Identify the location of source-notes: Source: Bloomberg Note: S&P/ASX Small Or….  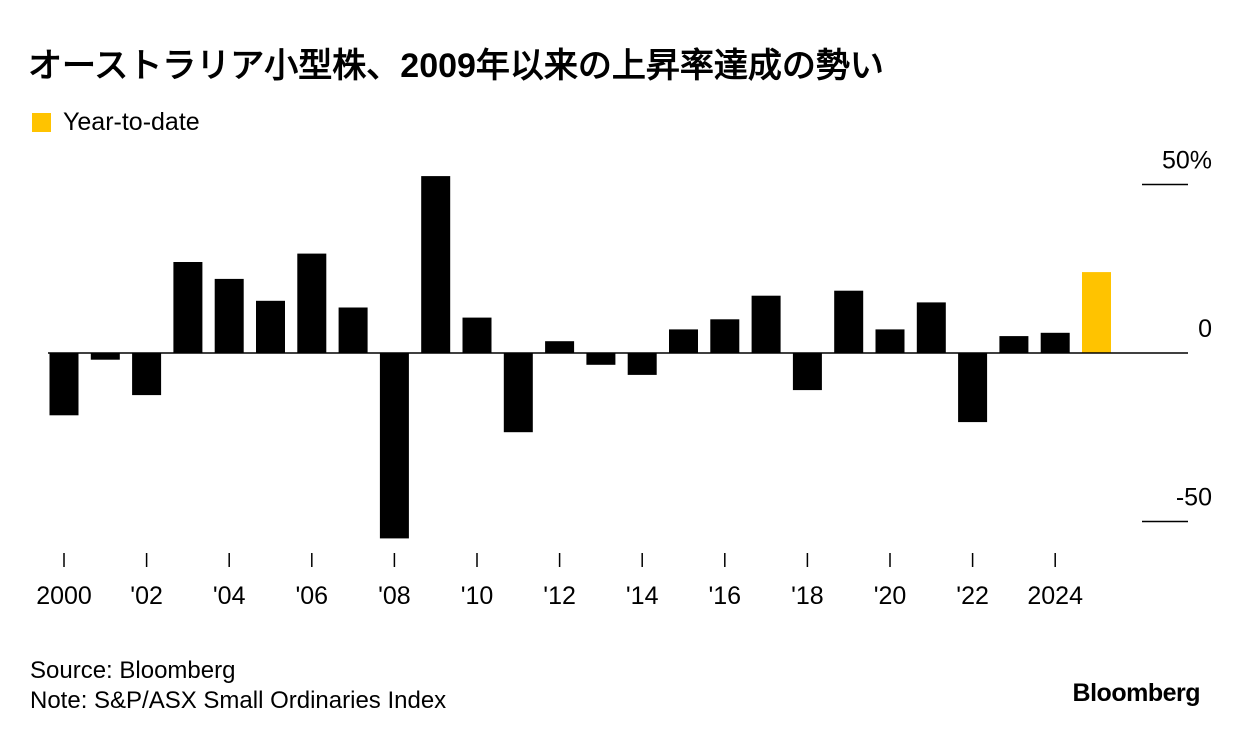
(238, 686).